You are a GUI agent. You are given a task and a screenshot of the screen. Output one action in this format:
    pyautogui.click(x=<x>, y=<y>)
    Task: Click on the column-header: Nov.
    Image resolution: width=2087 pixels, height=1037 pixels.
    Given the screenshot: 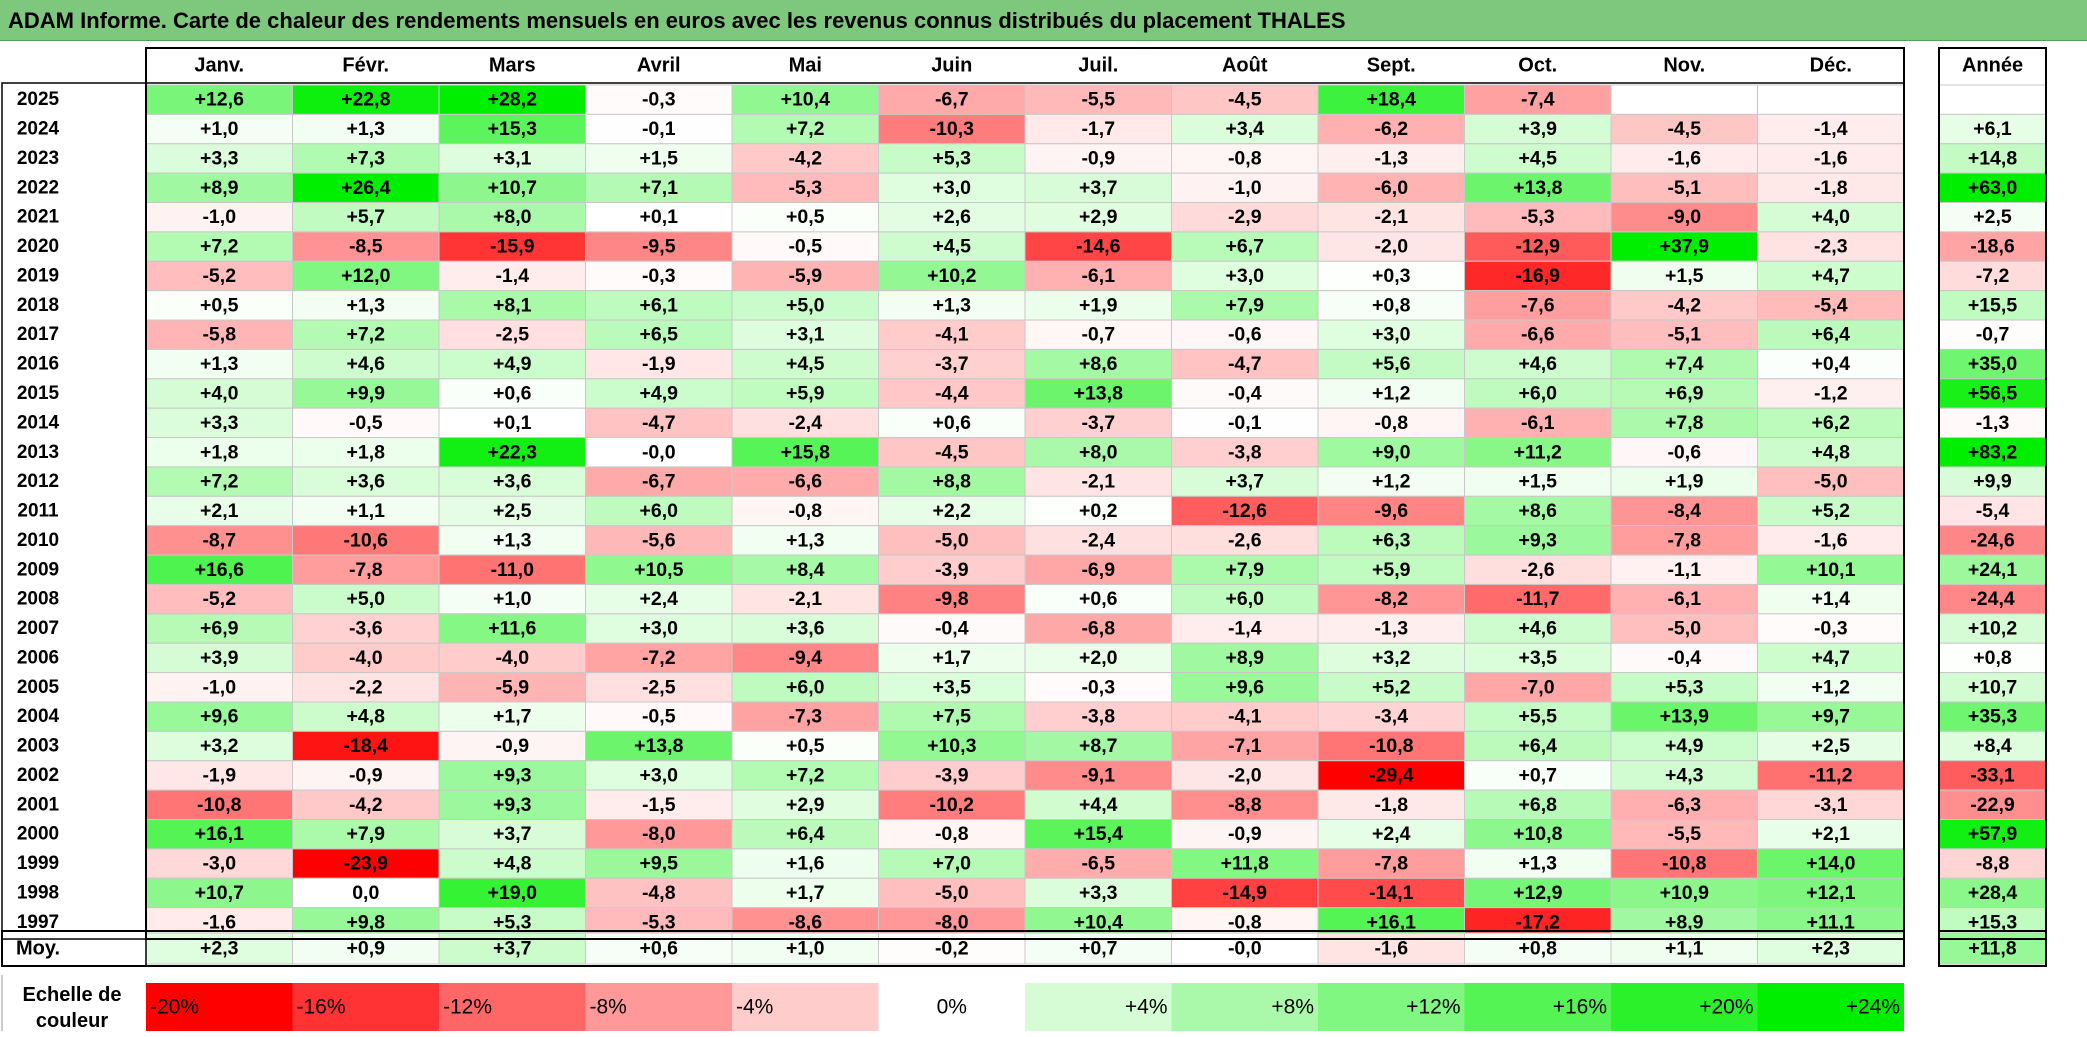 What is the action you would take?
    pyautogui.click(x=1684, y=66)
    